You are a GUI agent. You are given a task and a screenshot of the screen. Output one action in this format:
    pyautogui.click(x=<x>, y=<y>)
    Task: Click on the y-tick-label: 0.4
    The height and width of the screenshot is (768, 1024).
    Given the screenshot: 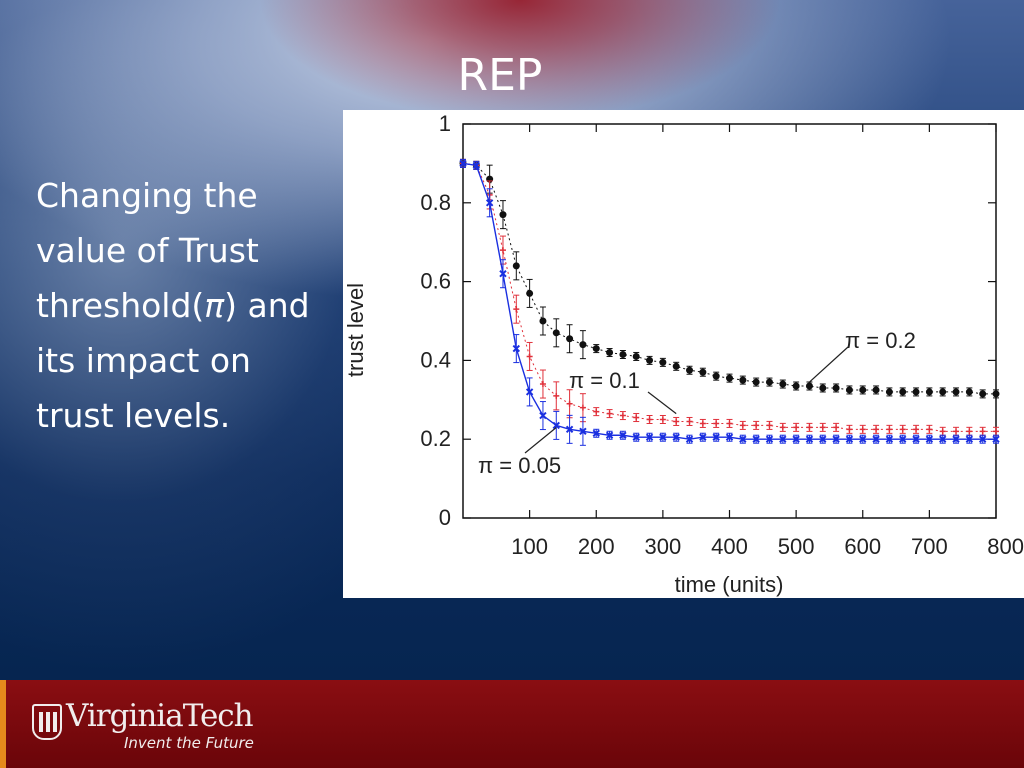 What is the action you would take?
    pyautogui.click(x=435, y=359)
    